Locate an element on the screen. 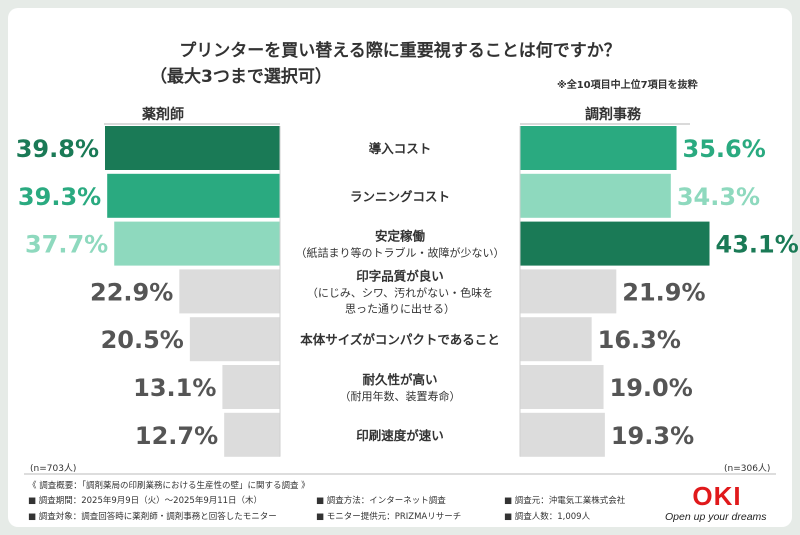 This screenshot has height=535, width=800. series-label-pharmacist: 薬剤師 is located at coordinates (163, 115).